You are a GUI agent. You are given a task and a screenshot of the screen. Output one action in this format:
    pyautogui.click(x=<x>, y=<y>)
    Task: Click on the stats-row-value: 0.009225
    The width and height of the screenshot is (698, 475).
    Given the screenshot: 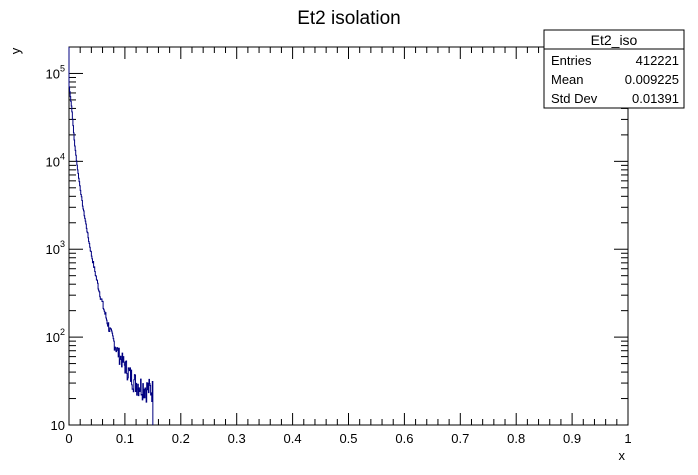 What is the action you would take?
    pyautogui.click(x=652, y=79)
    